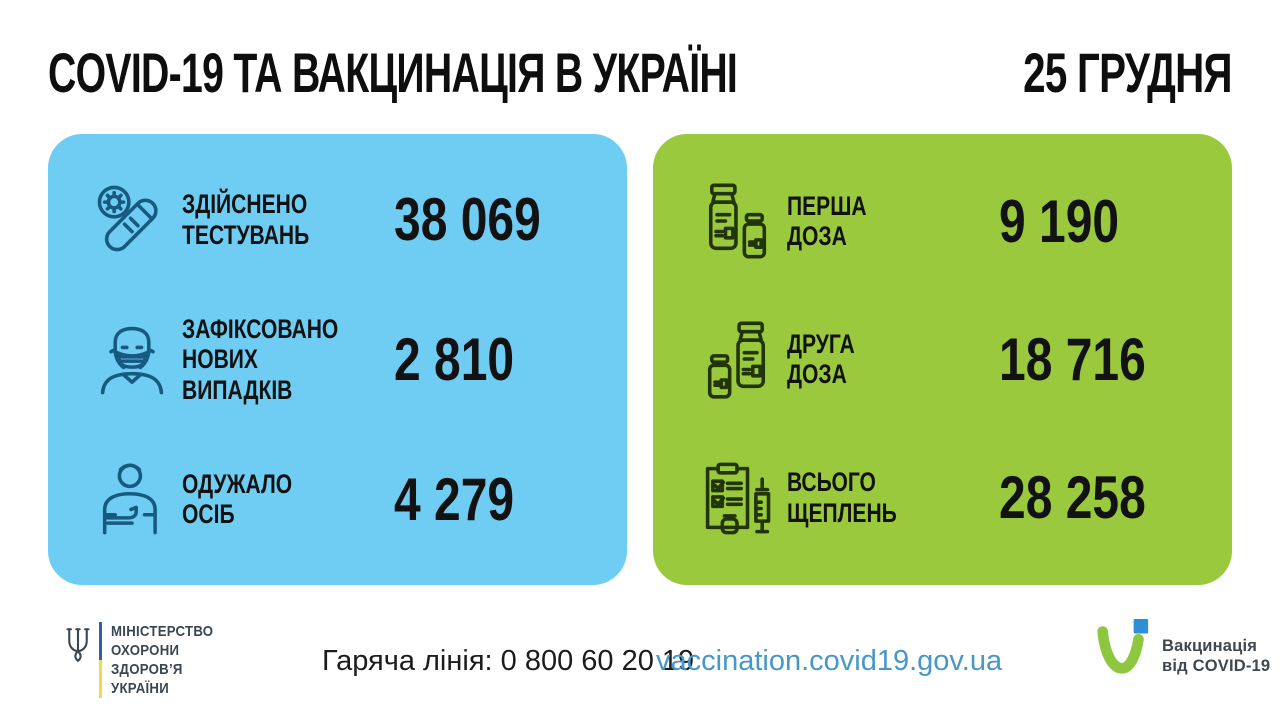  I want to click on first-dose-label: ПЕРША ДОЗА, so click(827, 221).